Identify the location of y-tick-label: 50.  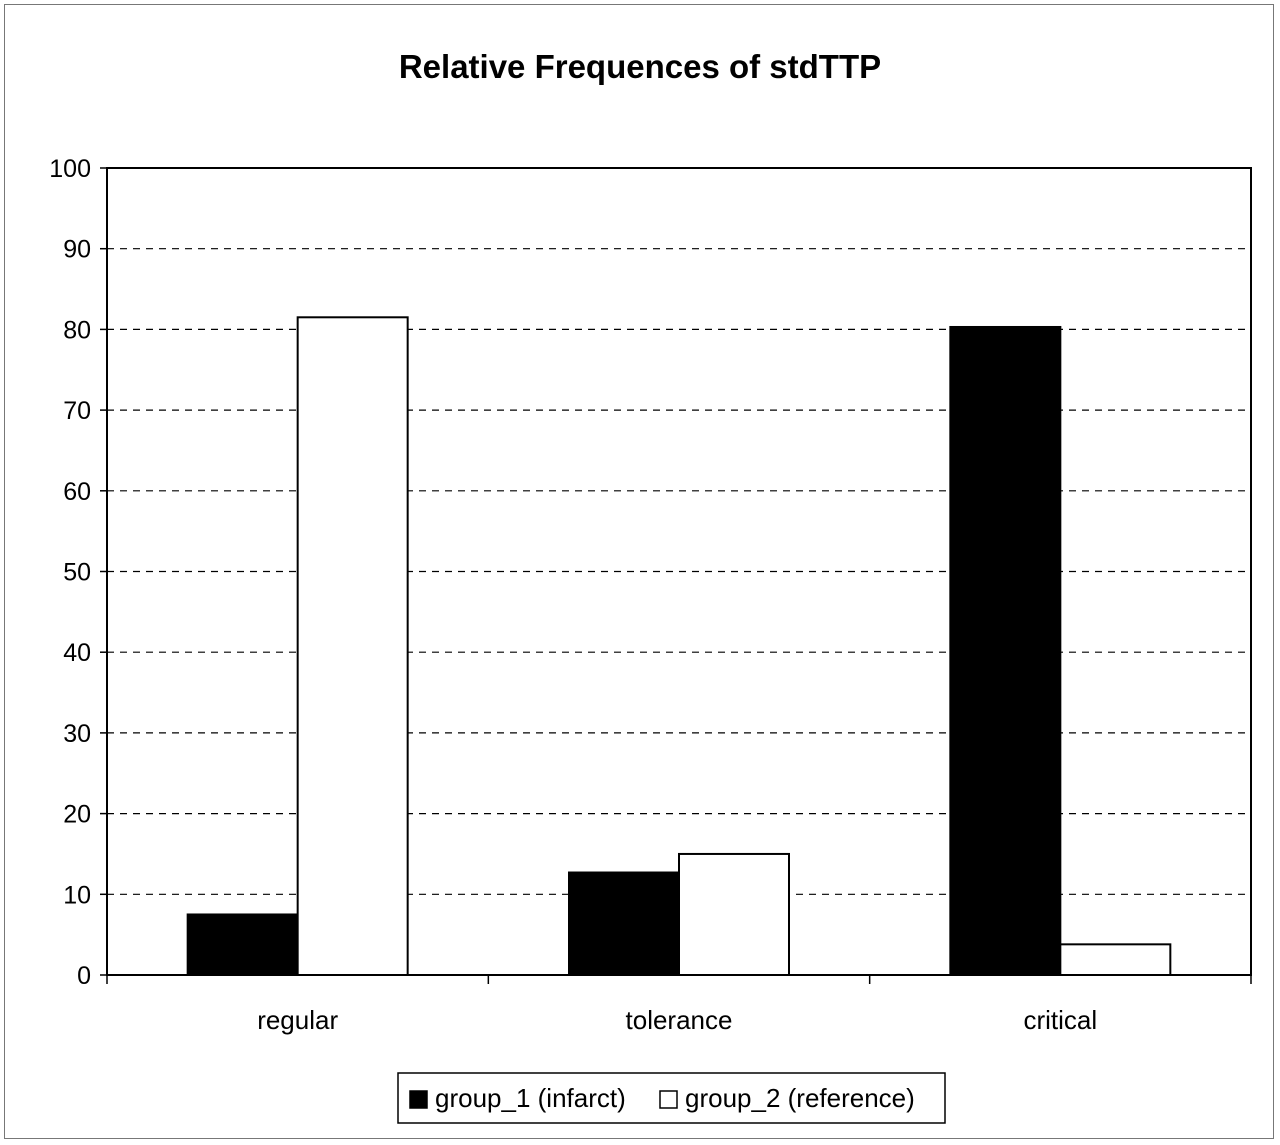
(77, 573).